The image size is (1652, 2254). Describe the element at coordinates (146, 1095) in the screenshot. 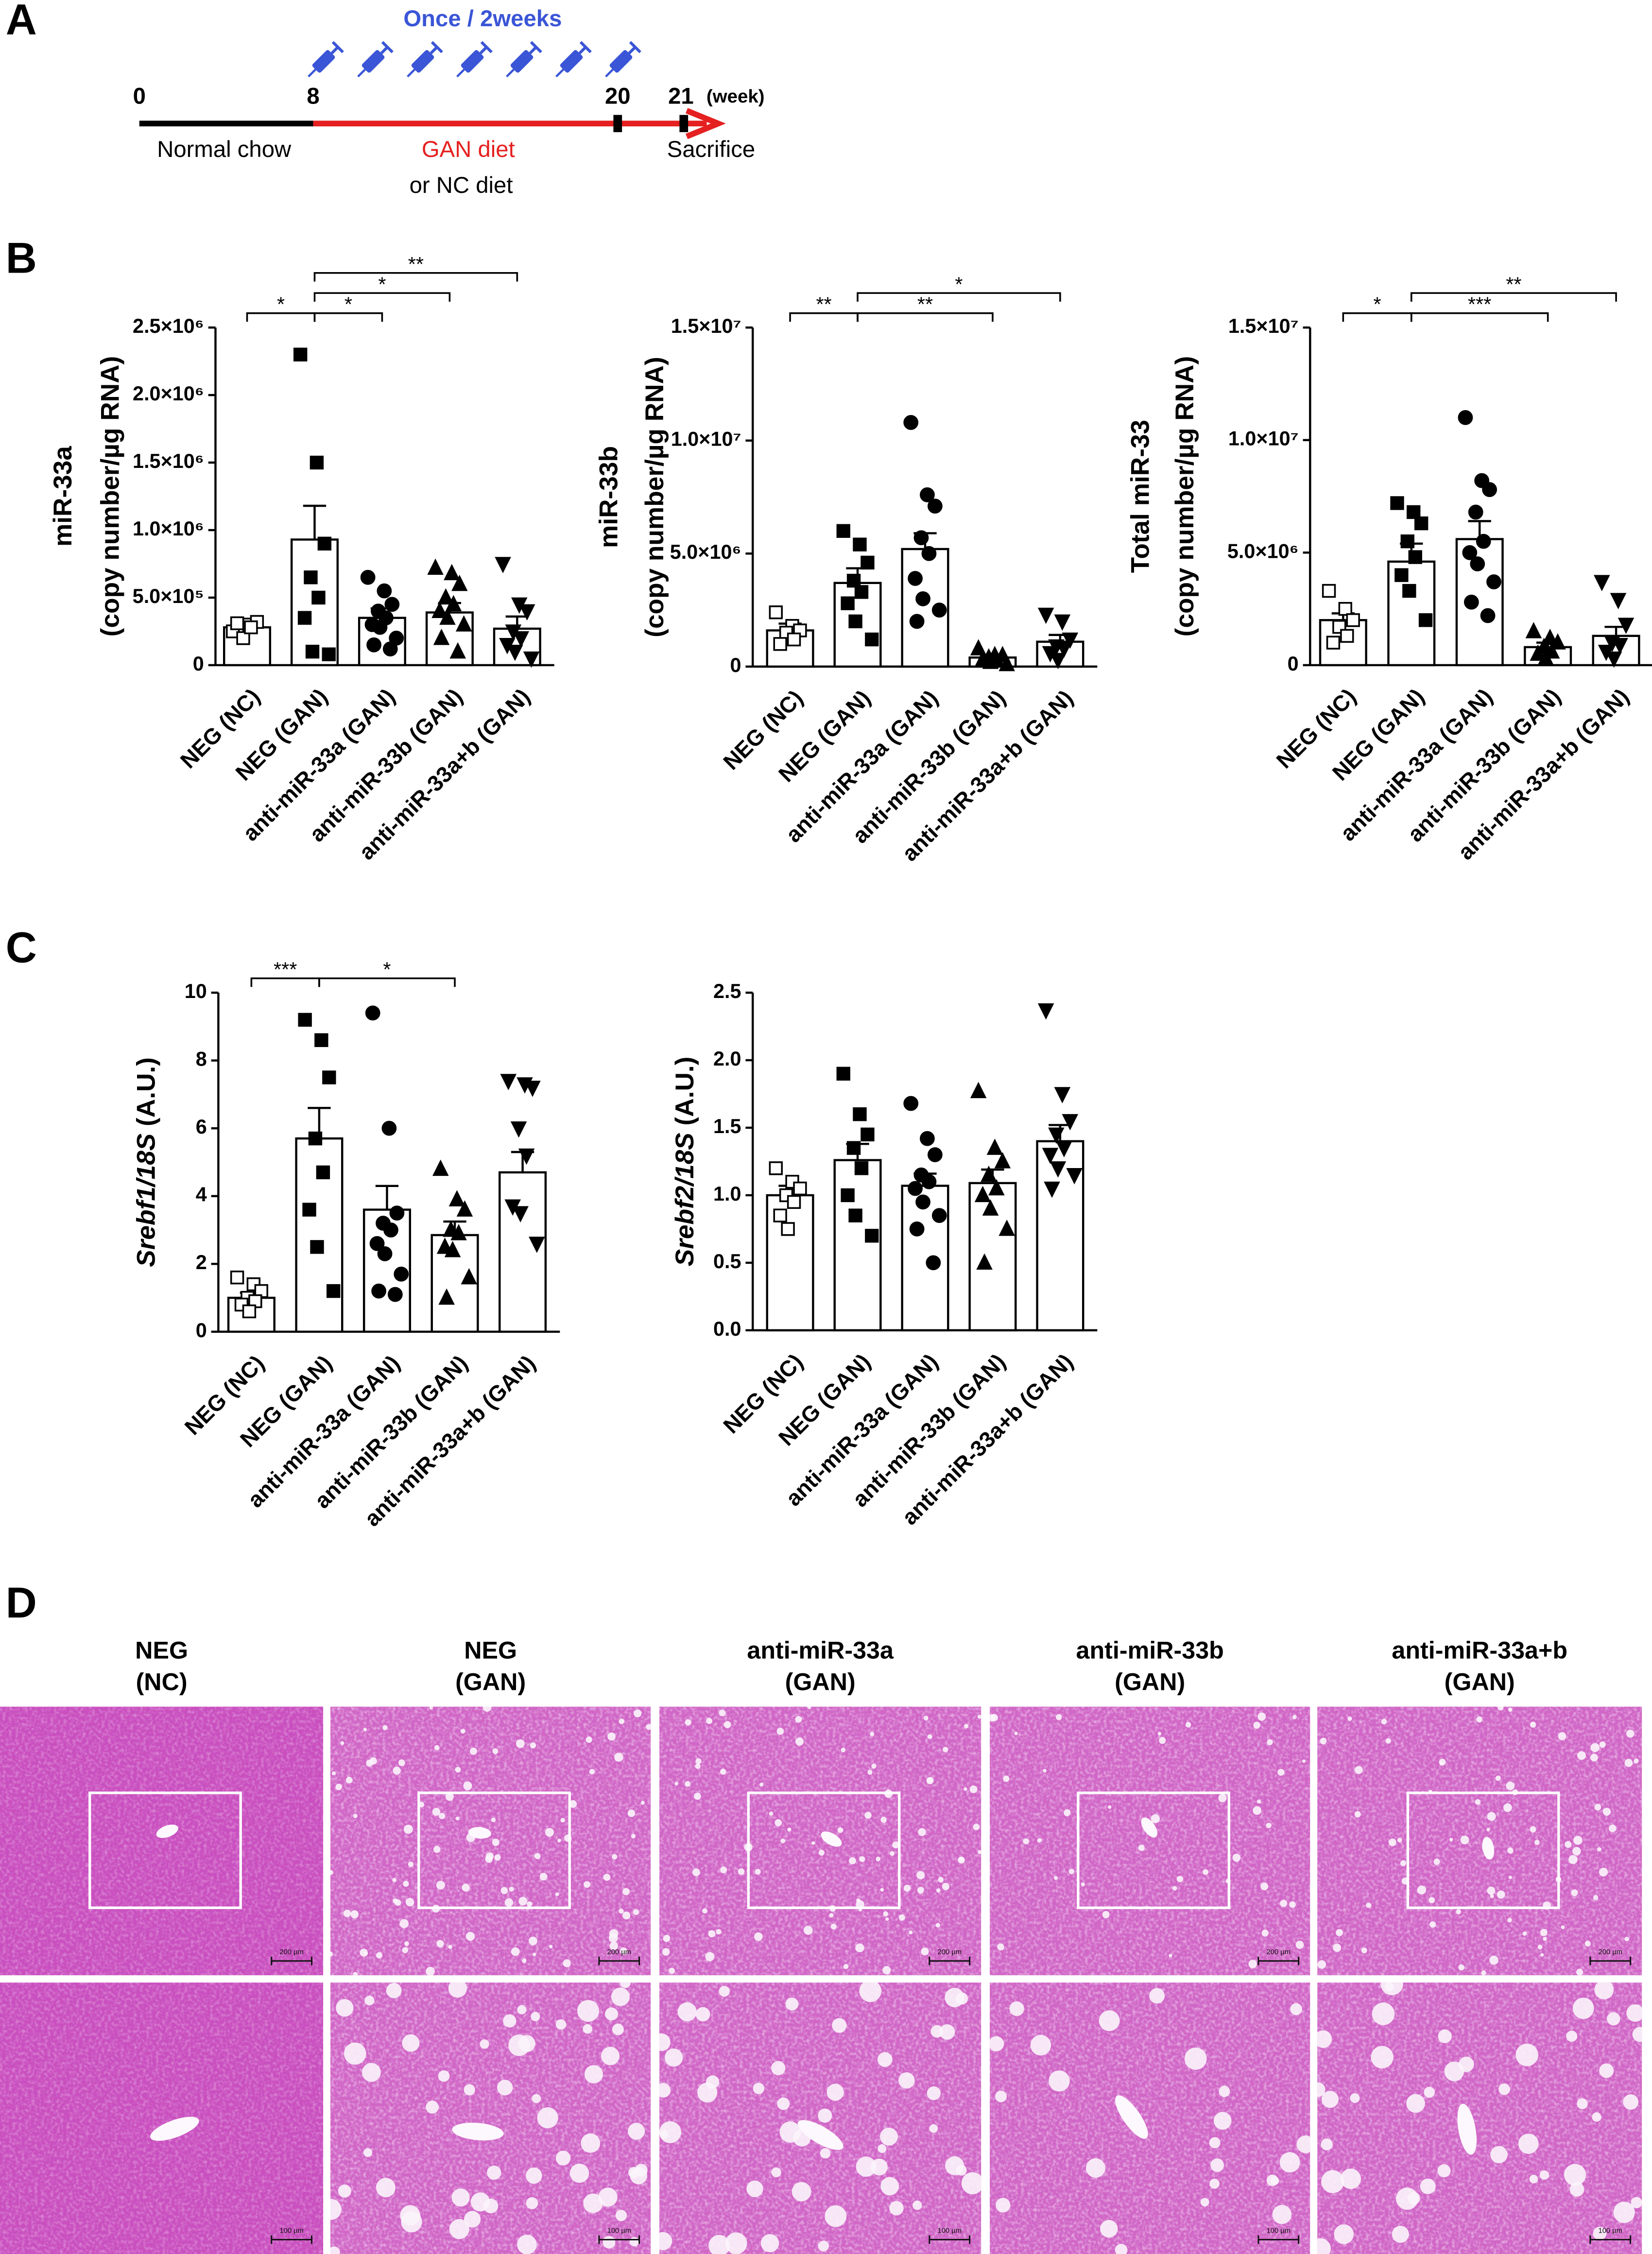

I see `y-axis-title-part: (A.U.)` at that location.